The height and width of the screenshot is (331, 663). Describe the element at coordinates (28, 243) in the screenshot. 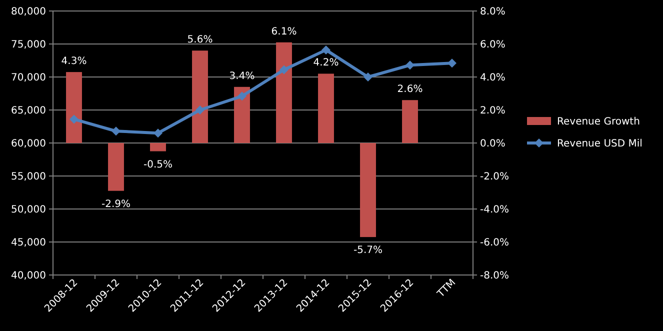

I see `y-tick-label: 45,000` at that location.